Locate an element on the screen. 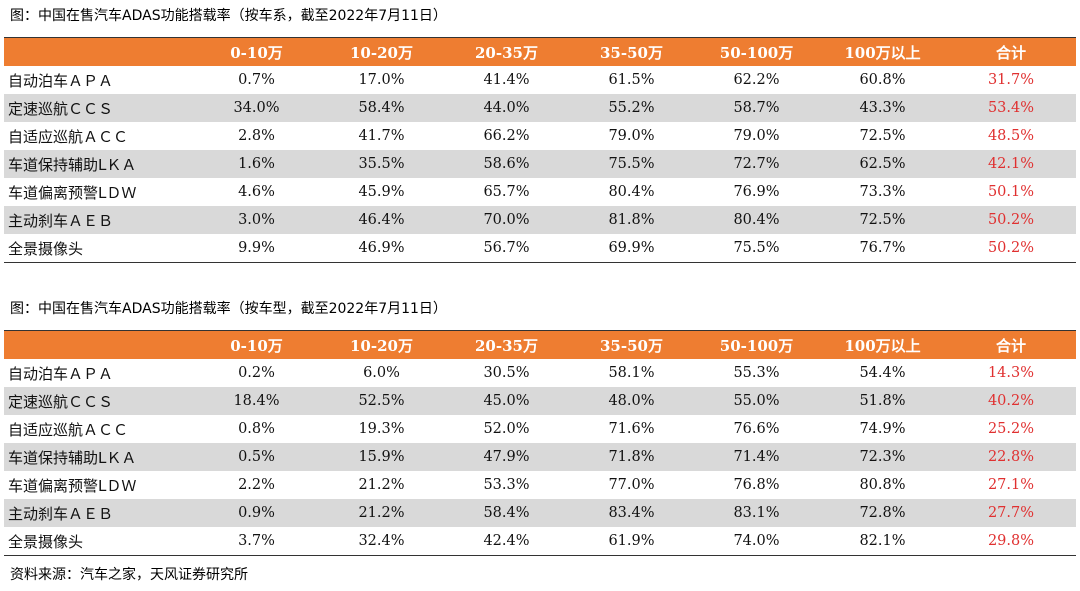  row-label: 主动刹车ＡＥＢ is located at coordinates (99, 220).